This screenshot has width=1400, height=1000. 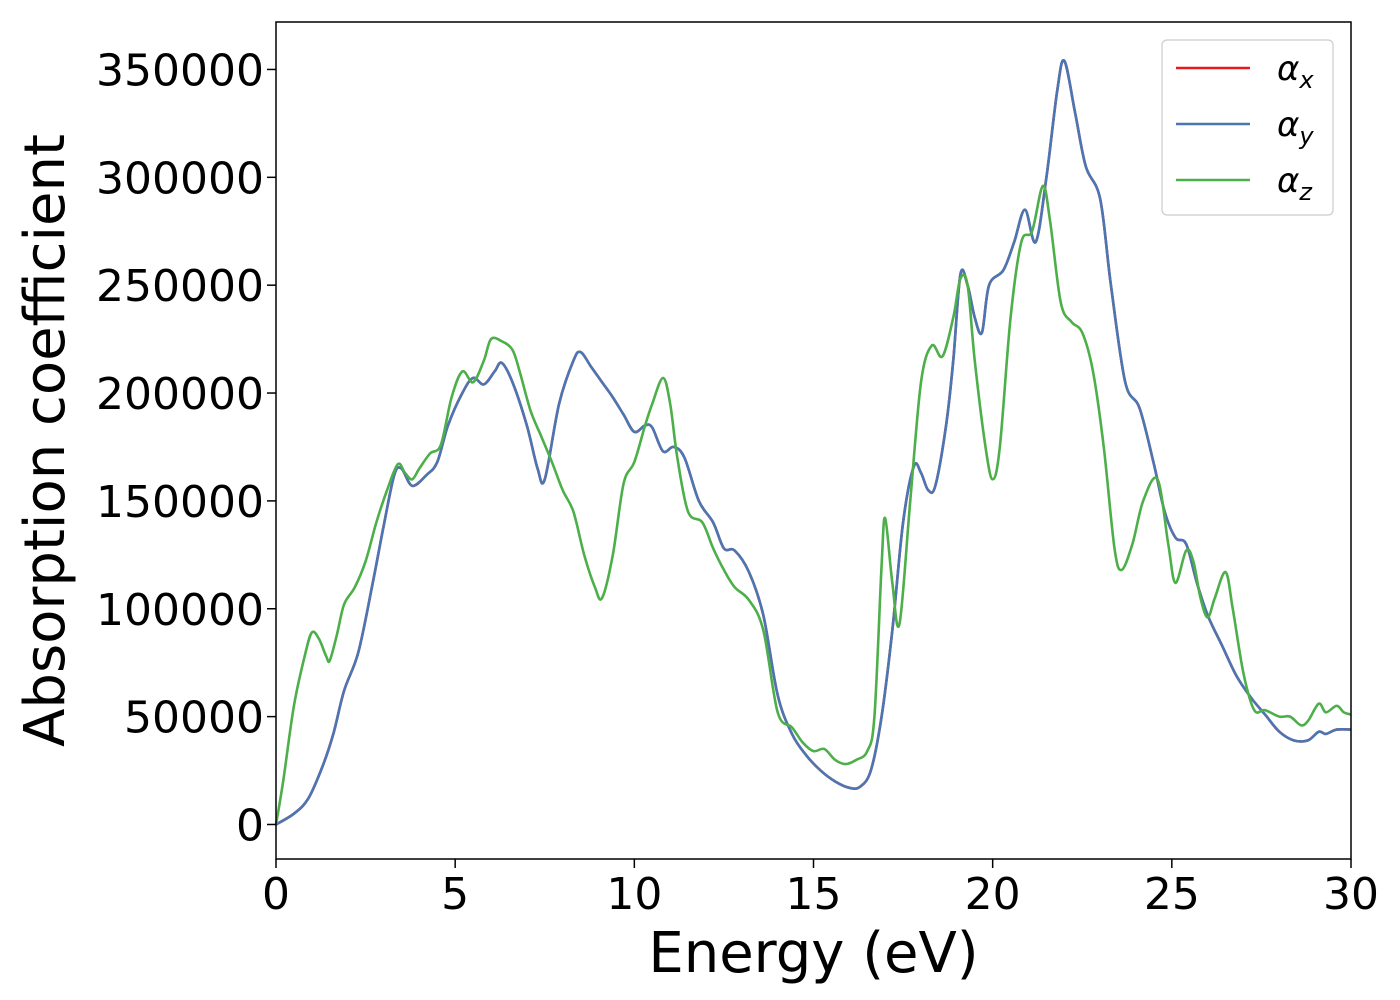 I want to click on legend: αx αy αz, so click(x=1247, y=127).